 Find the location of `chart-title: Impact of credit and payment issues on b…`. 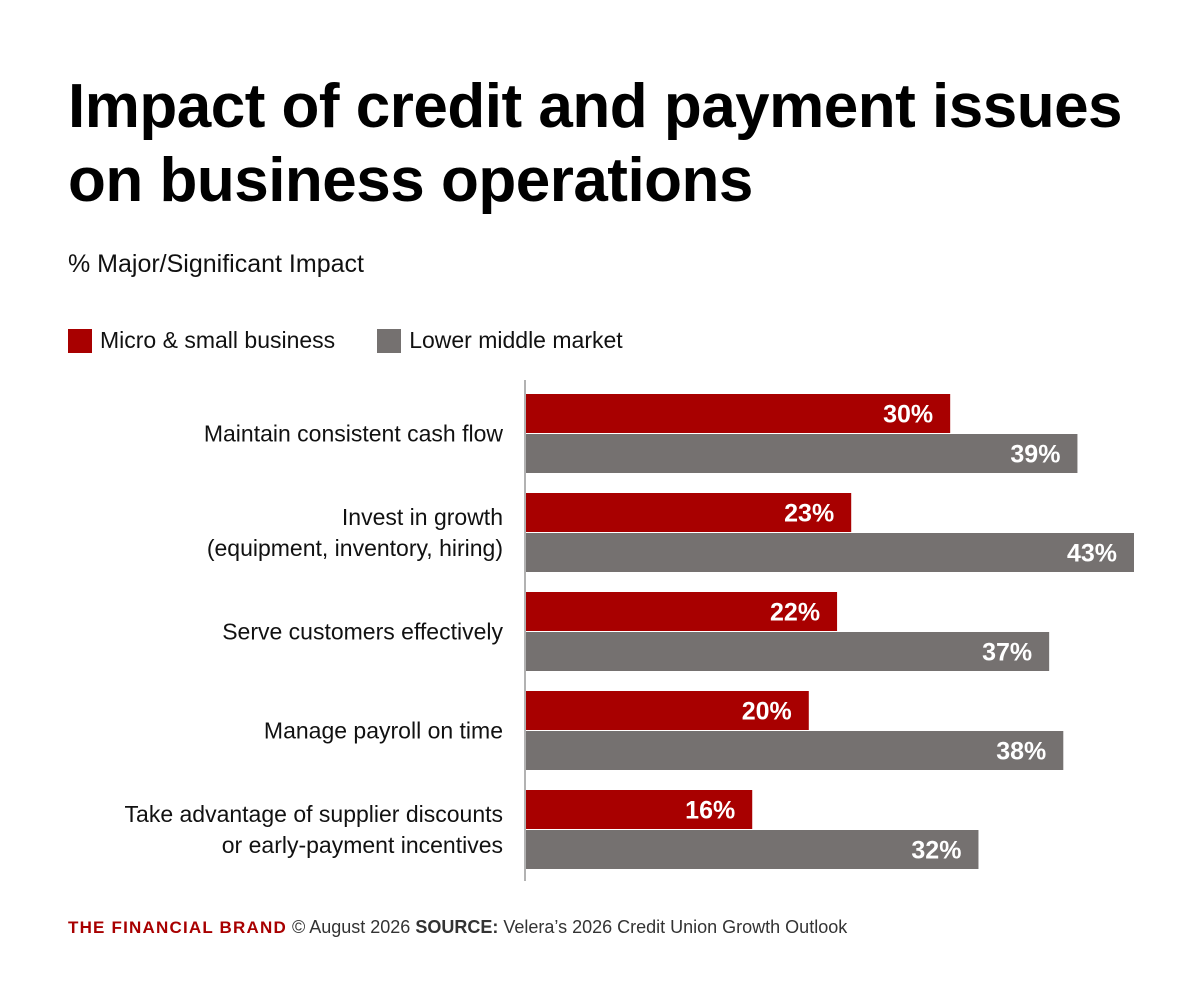

chart-title: Impact of credit and payment issues on b… is located at coordinates (595, 143).